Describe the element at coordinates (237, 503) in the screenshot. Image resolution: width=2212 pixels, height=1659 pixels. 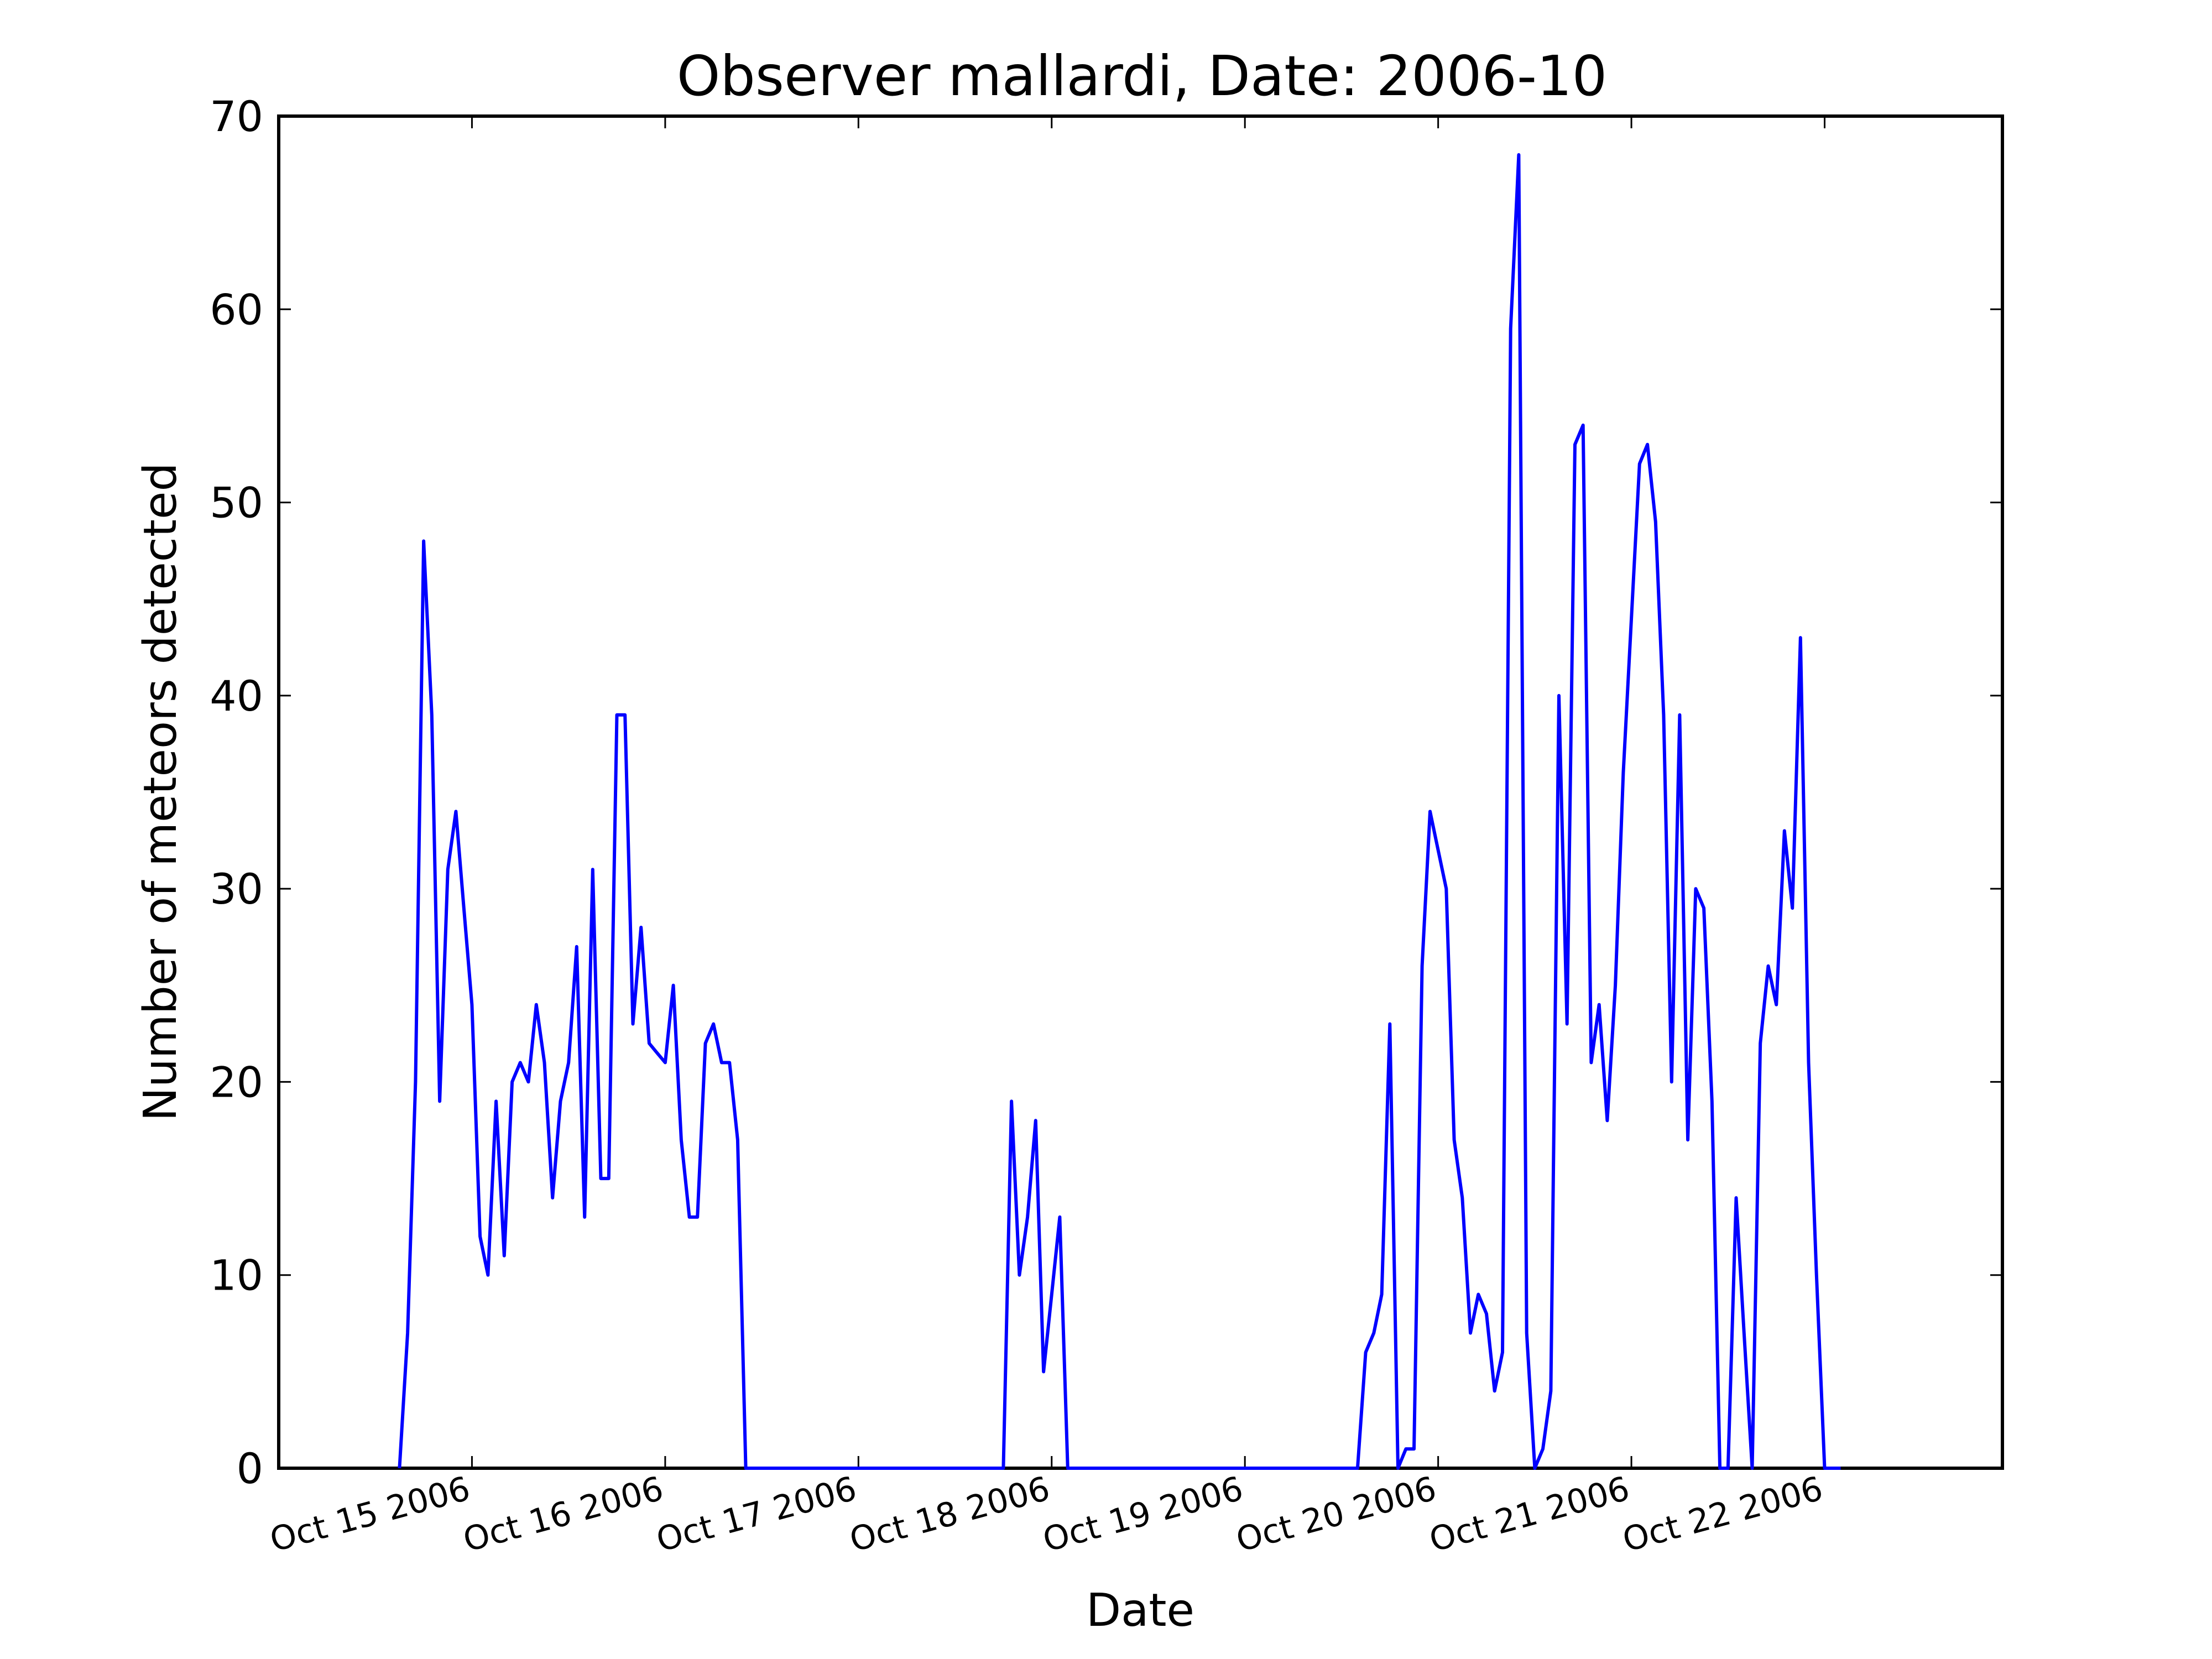
I see `y-tick-label: 50` at that location.